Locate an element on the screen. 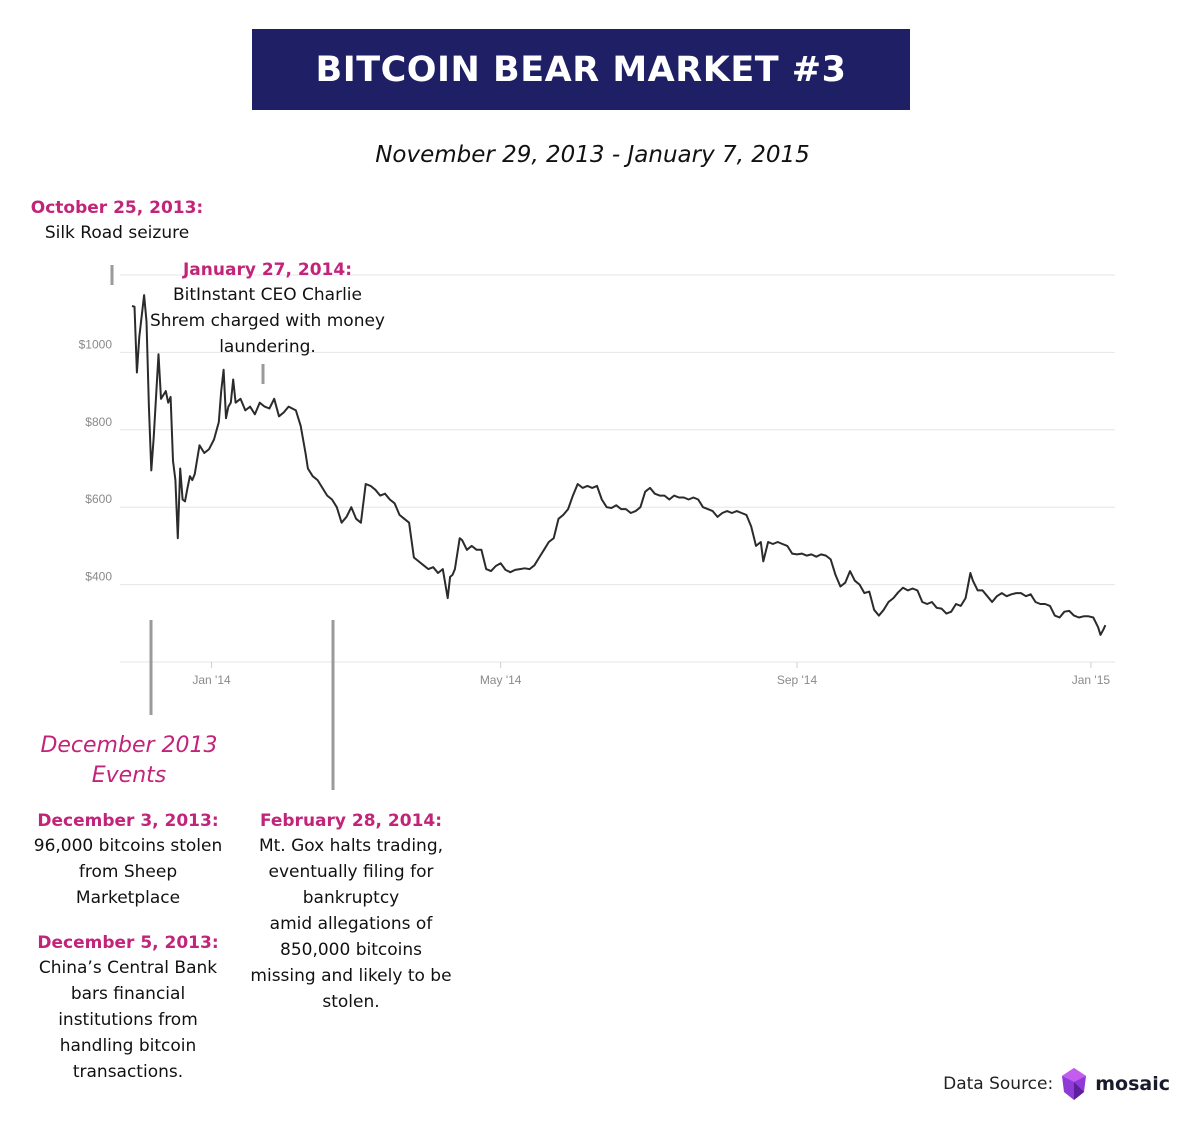 The width and height of the screenshot is (1200, 1124). chart-title: BITCOIN BEAR MARKET #3 is located at coordinates (581, 69).